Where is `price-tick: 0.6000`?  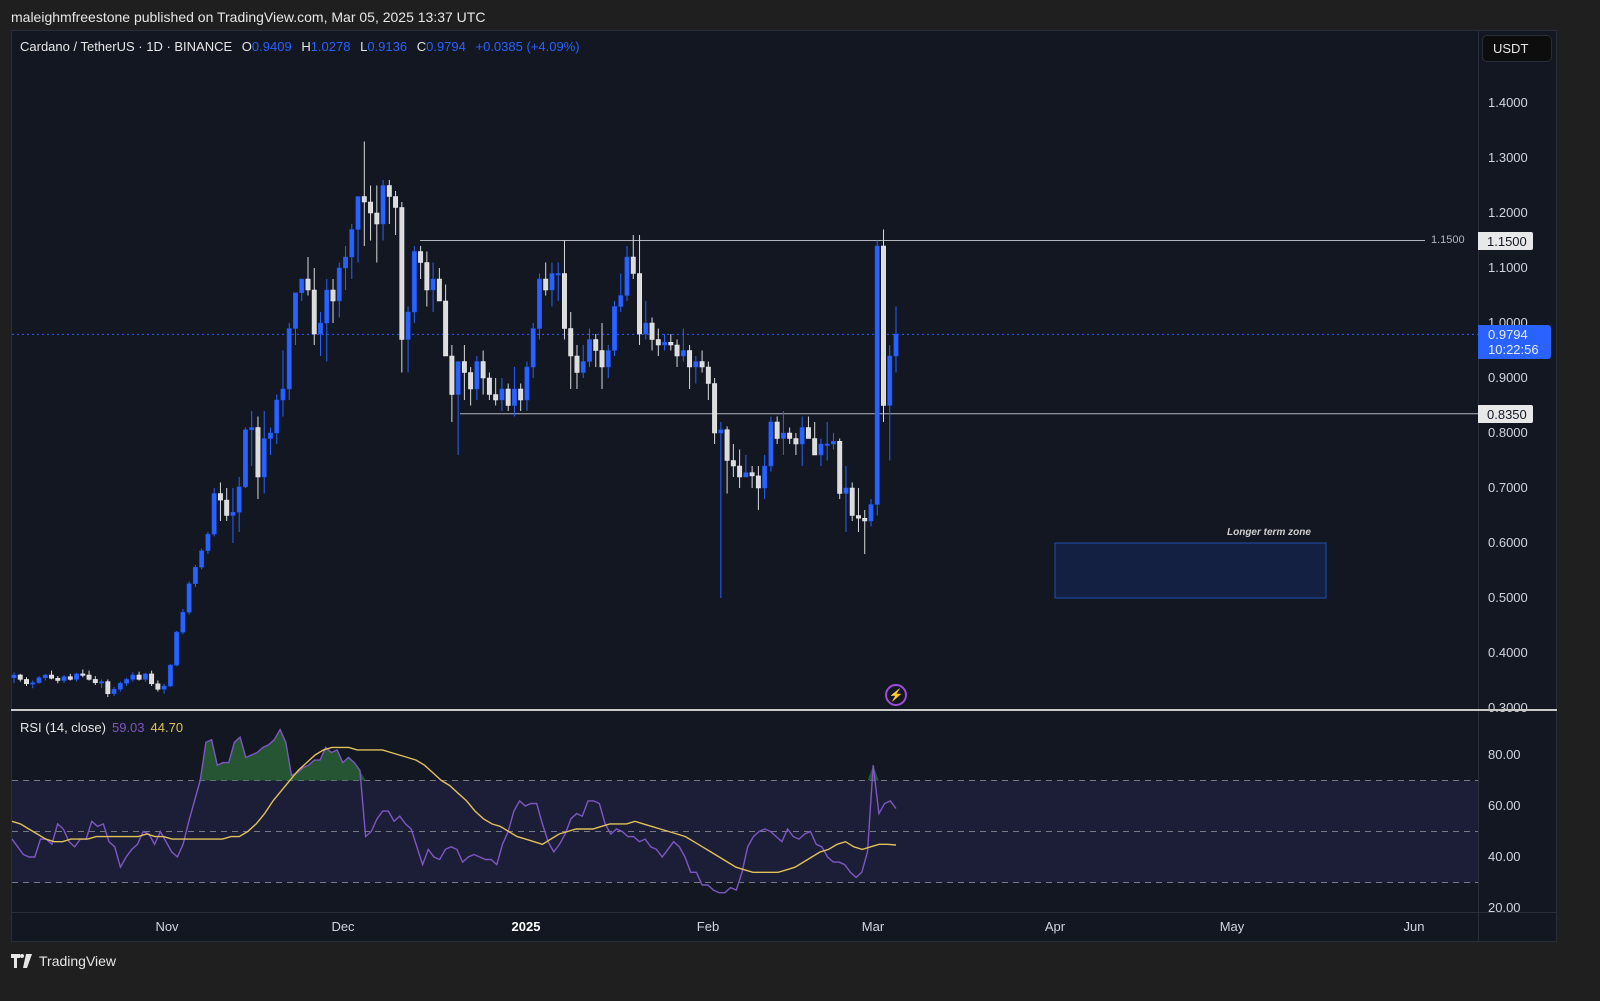
price-tick: 0.6000 is located at coordinates (1508, 542).